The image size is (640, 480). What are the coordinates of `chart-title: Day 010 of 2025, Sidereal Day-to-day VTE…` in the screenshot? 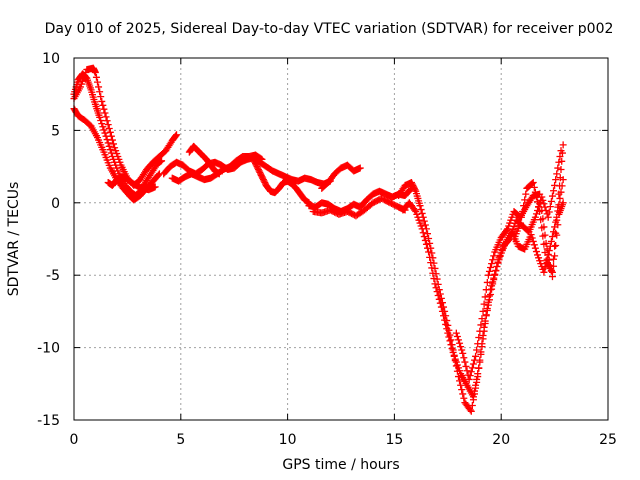 It's located at (329, 29).